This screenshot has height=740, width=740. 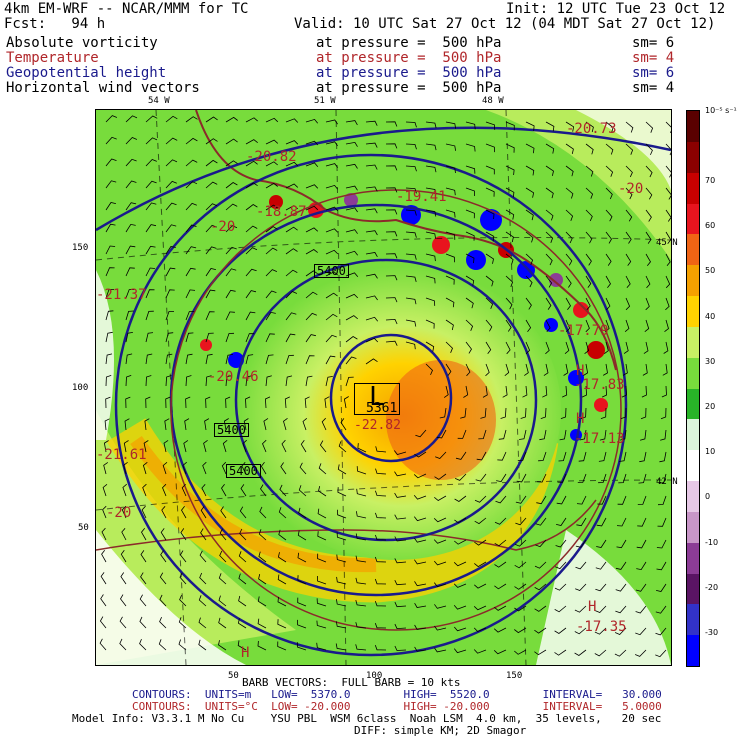 What do you see at coordinates (712, 542) in the screenshot?
I see `colorbar-level: -10` at bounding box center [712, 542].